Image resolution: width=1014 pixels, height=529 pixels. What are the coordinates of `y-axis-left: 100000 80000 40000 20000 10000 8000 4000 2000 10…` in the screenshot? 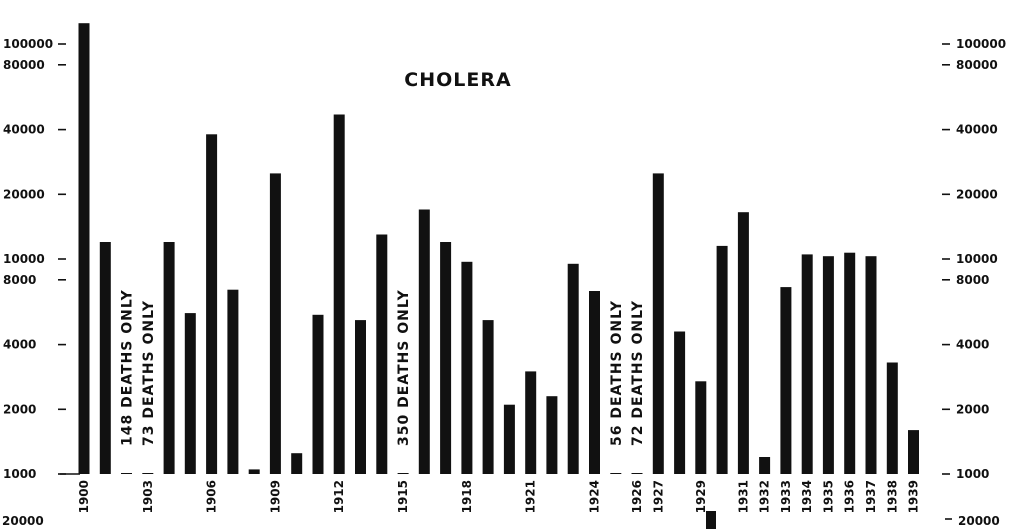 It's located at (34, 259).